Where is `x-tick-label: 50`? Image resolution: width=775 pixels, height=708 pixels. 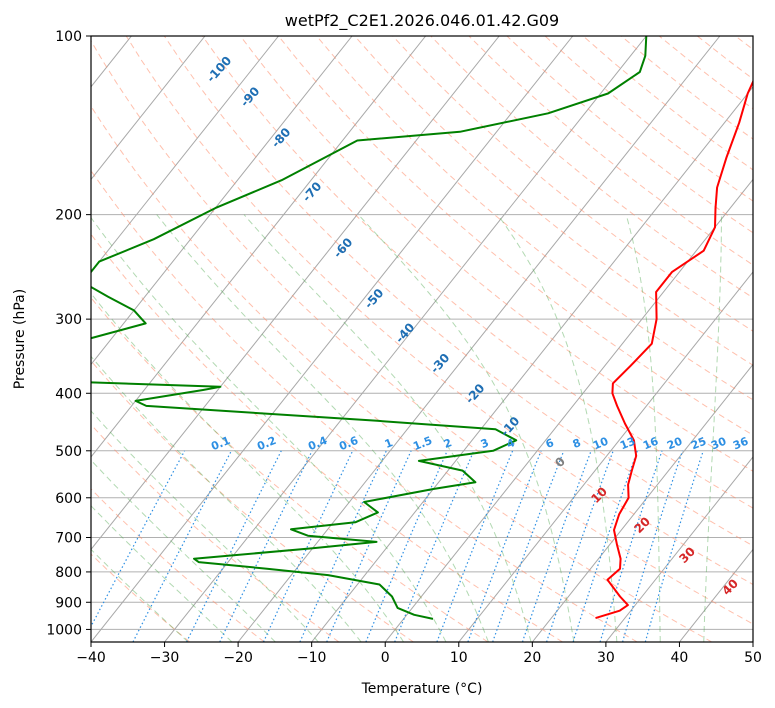
x-tick-label: 50 is located at coordinates (753, 658).